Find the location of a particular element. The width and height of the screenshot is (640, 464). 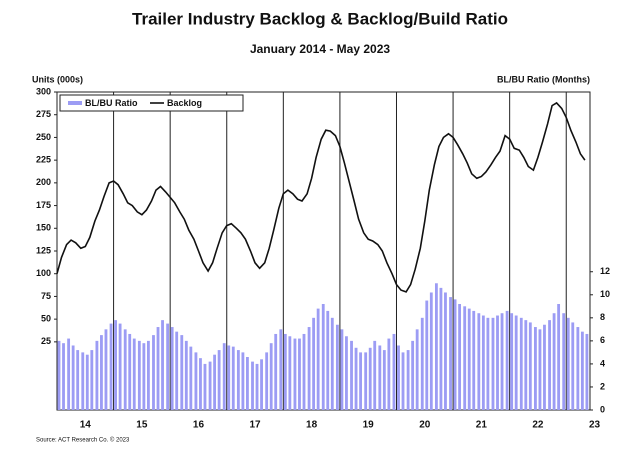

y-tick-label: 250 is located at coordinates (43, 137).